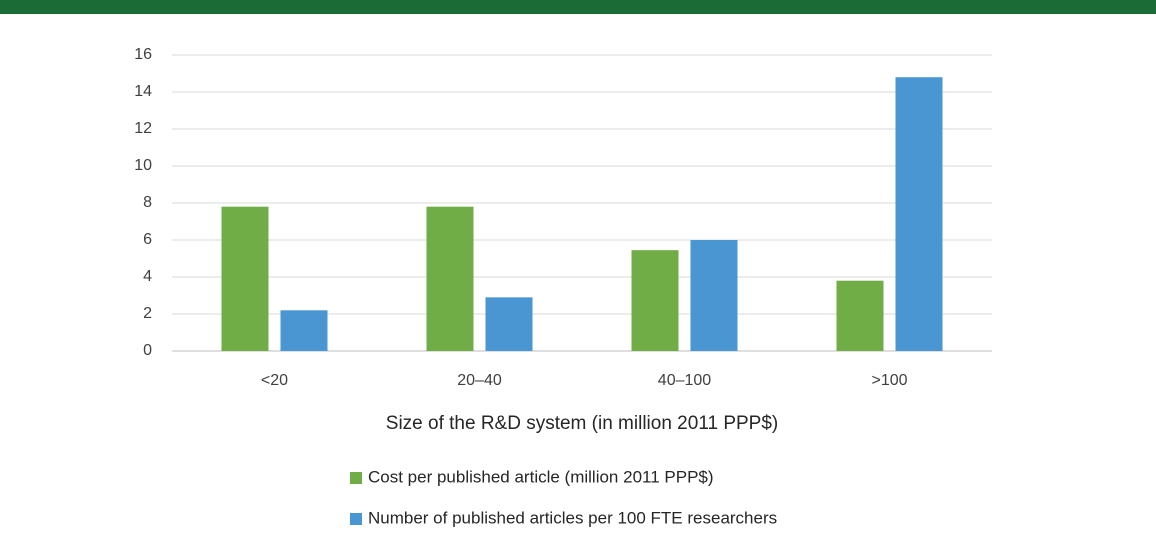 Image resolution: width=1156 pixels, height=553 pixels. I want to click on y-tick-label: 2, so click(147, 313).